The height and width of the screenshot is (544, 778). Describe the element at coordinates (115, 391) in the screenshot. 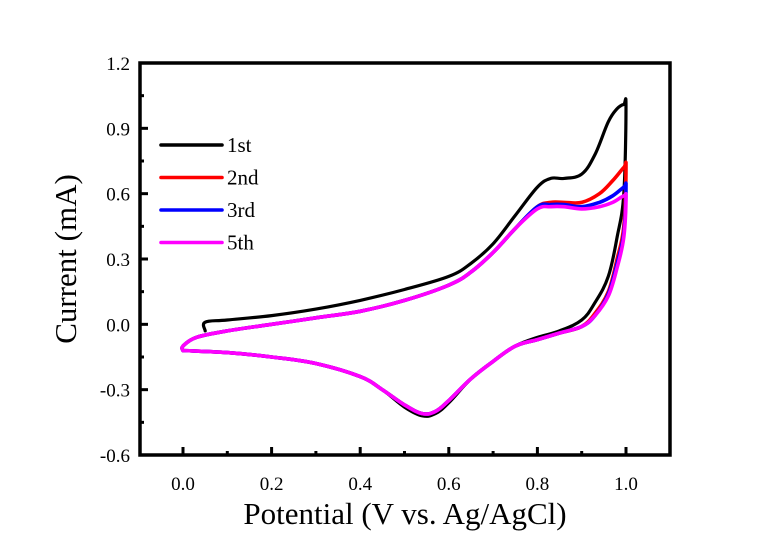

I see `y-tick-label: -0.3` at that location.